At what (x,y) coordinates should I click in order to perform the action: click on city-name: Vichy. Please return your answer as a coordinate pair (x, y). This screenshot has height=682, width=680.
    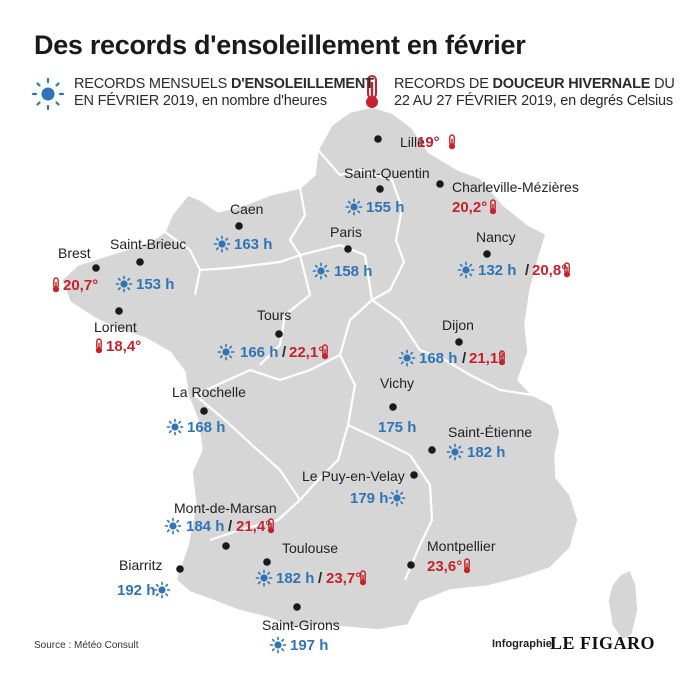
    Looking at the image, I should click on (397, 383).